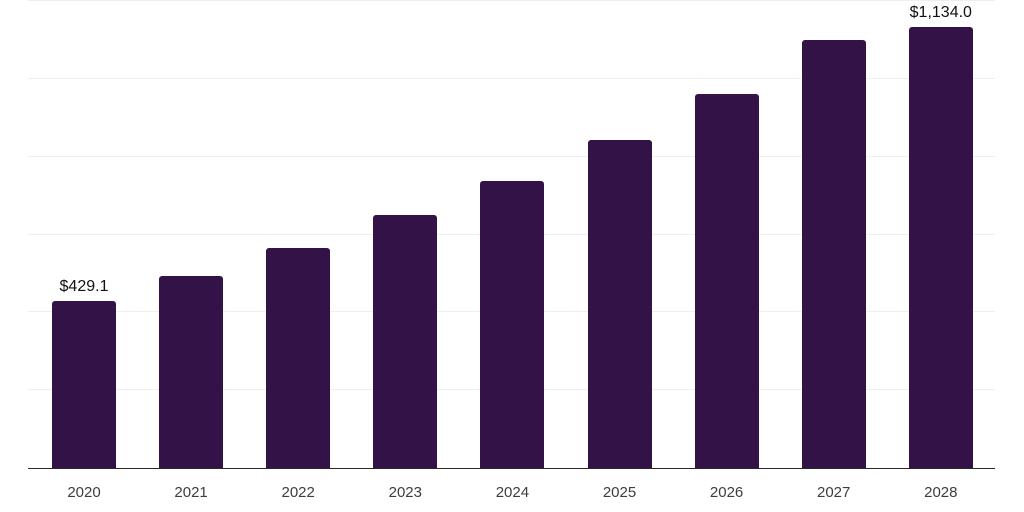 The height and width of the screenshot is (512, 1024). I want to click on bar-2025, so click(619, 304).